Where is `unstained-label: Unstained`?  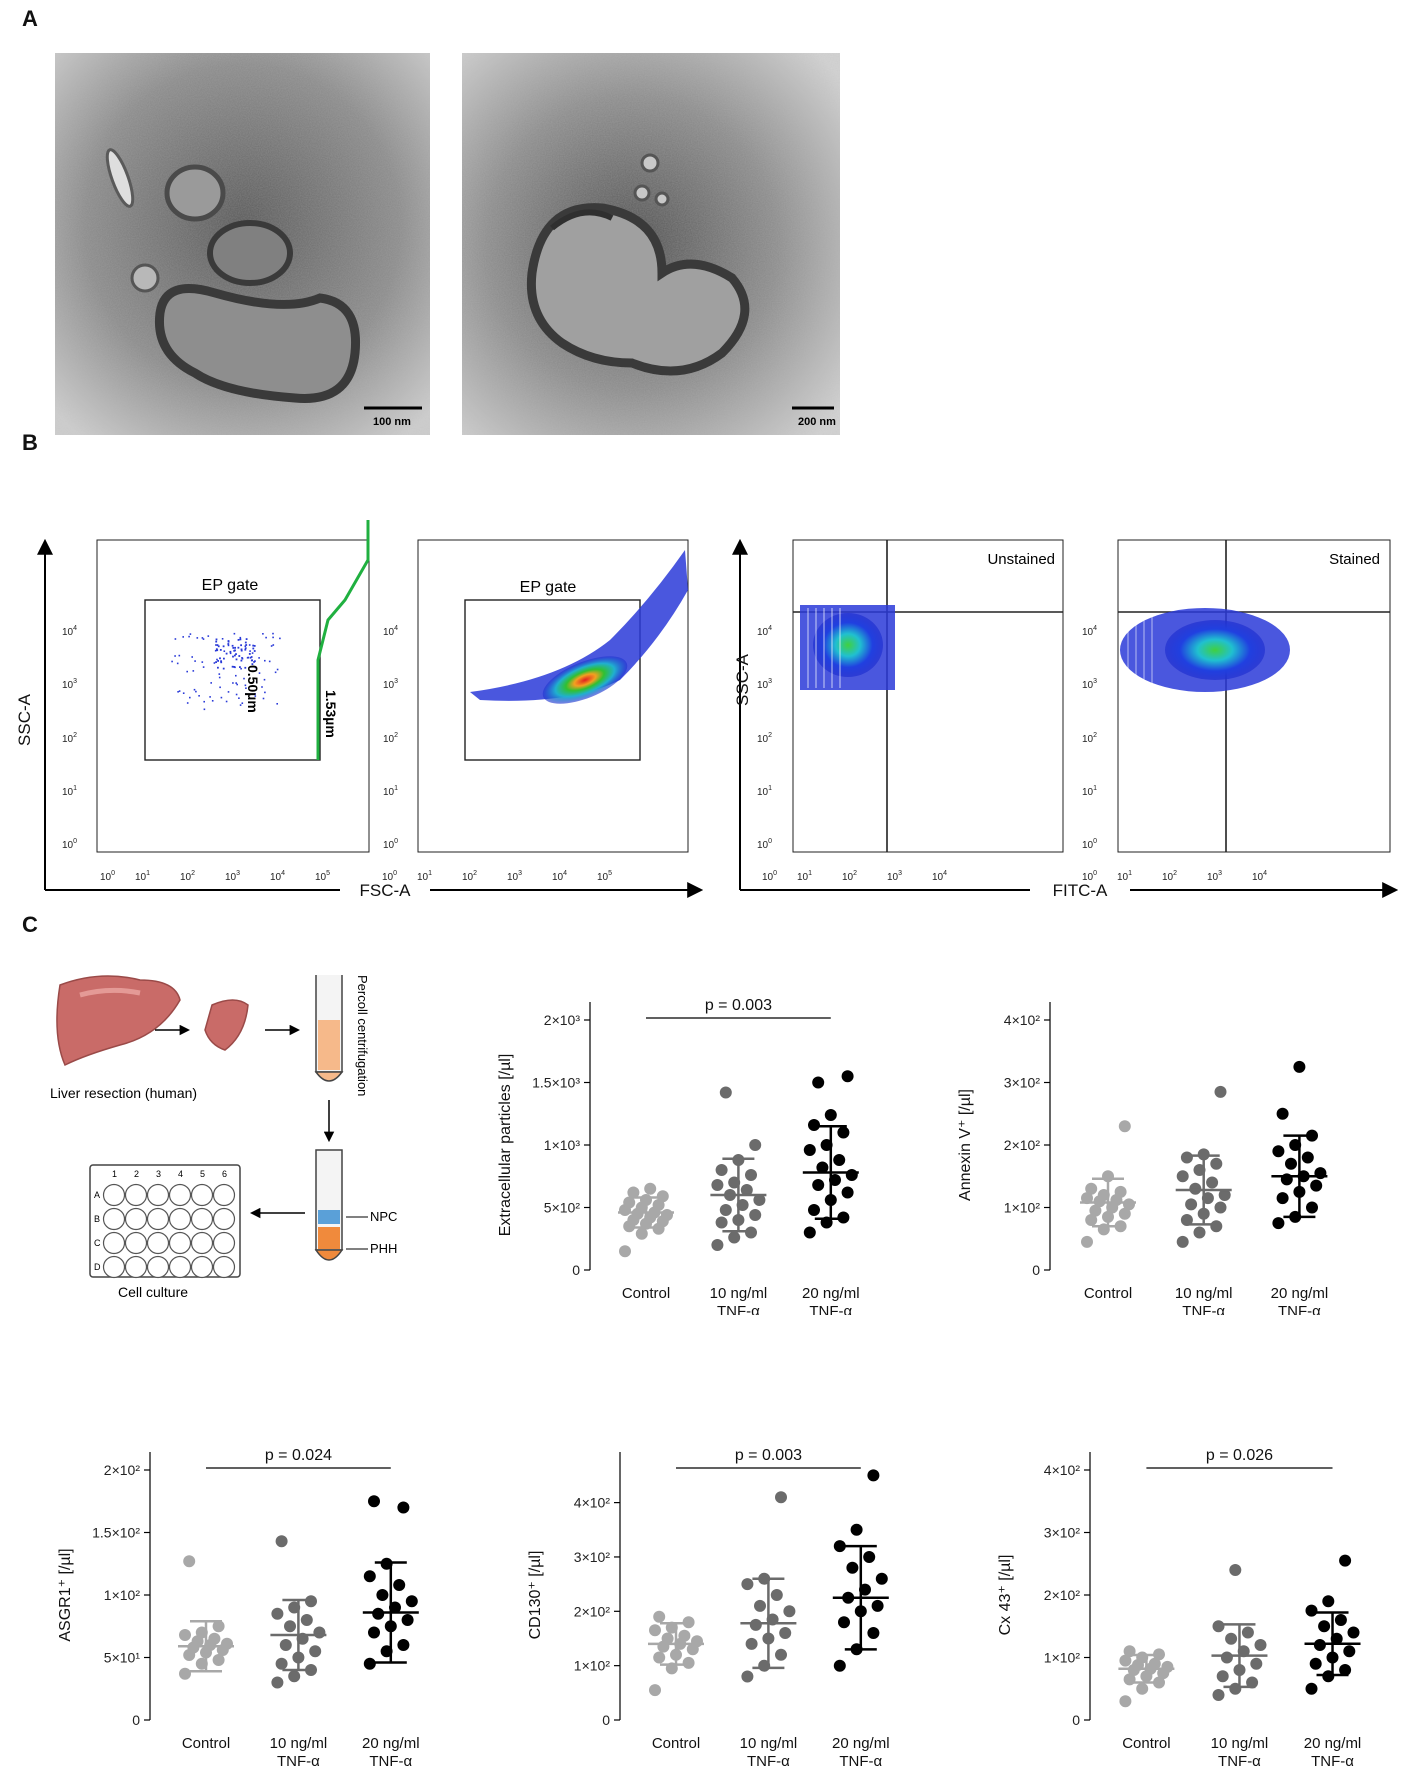 unstained-label: Unstained is located at coordinates (1021, 559).